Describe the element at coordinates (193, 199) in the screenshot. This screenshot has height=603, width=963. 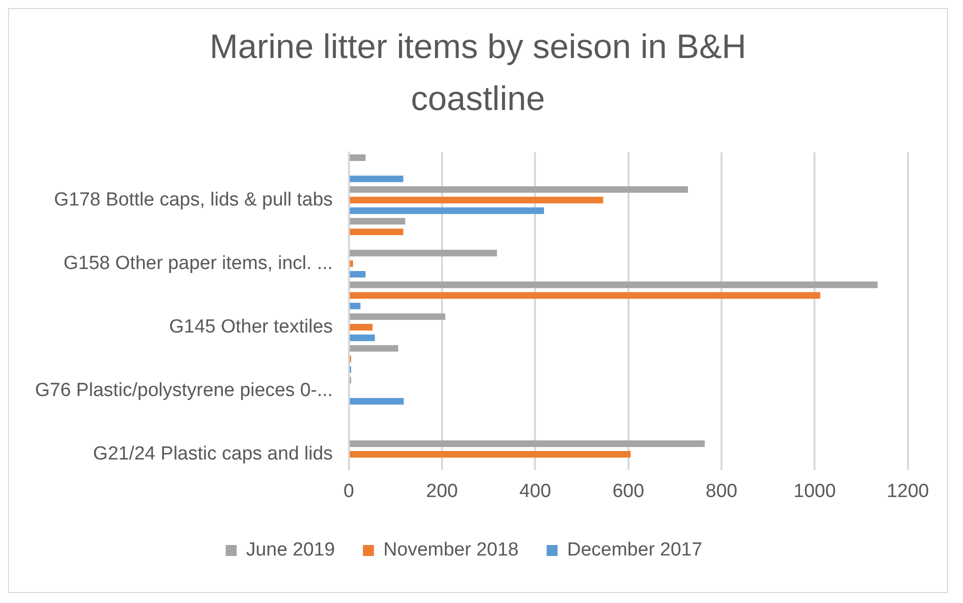
I see `y-tick-label: G178 Bottle caps, lids & pull tabs` at that location.